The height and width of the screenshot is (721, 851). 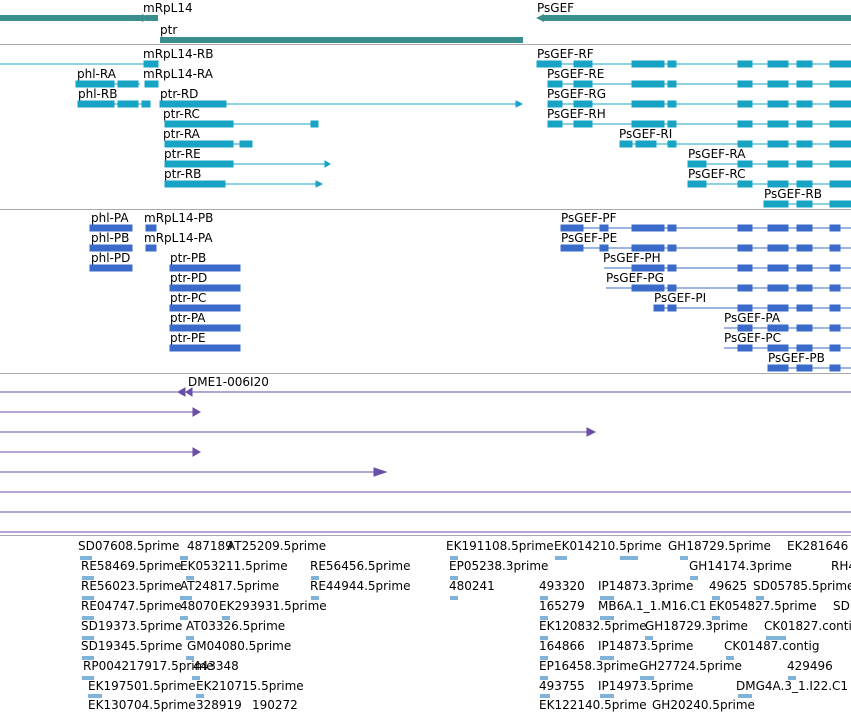 What do you see at coordinates (740, 566) in the screenshot?
I see `est-label: GH14174.3prime` at bounding box center [740, 566].